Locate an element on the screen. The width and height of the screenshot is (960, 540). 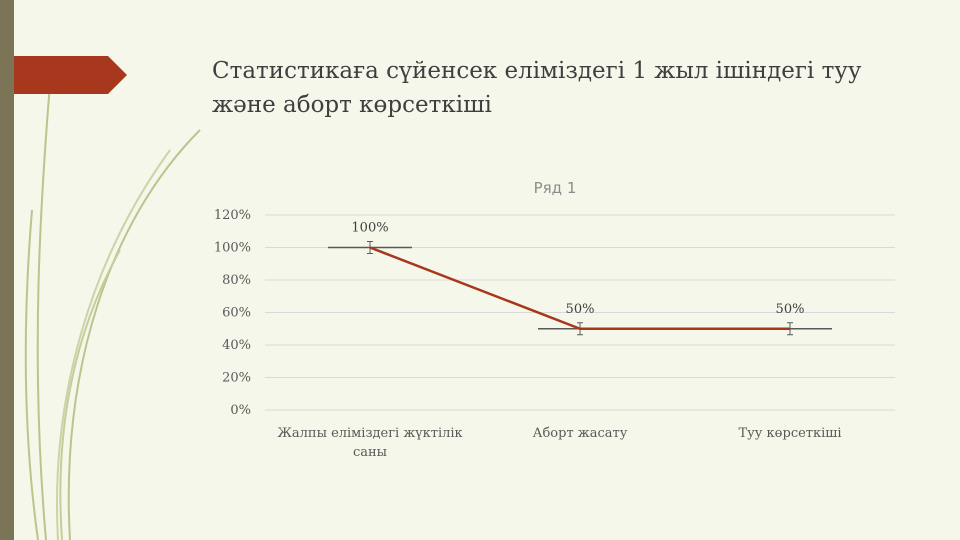
series-group is located at coordinates (580, 288).